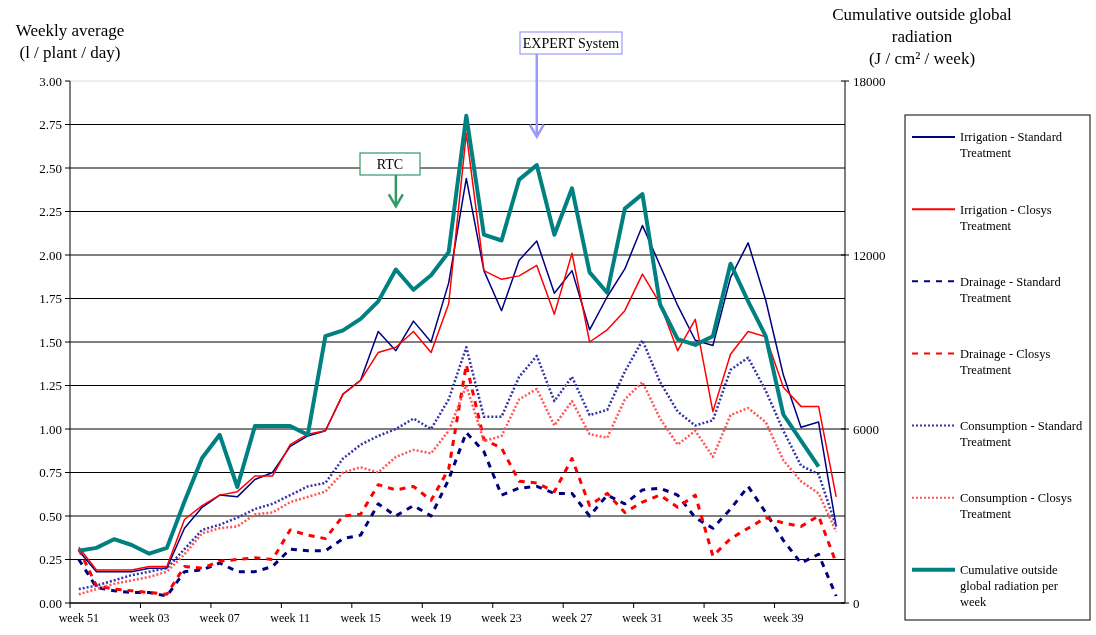 The width and height of the screenshot is (1096, 635). Describe the element at coordinates (1011, 145) in the screenshot. I see `legend-label: Irrigation - Standard Treatment` at that location.